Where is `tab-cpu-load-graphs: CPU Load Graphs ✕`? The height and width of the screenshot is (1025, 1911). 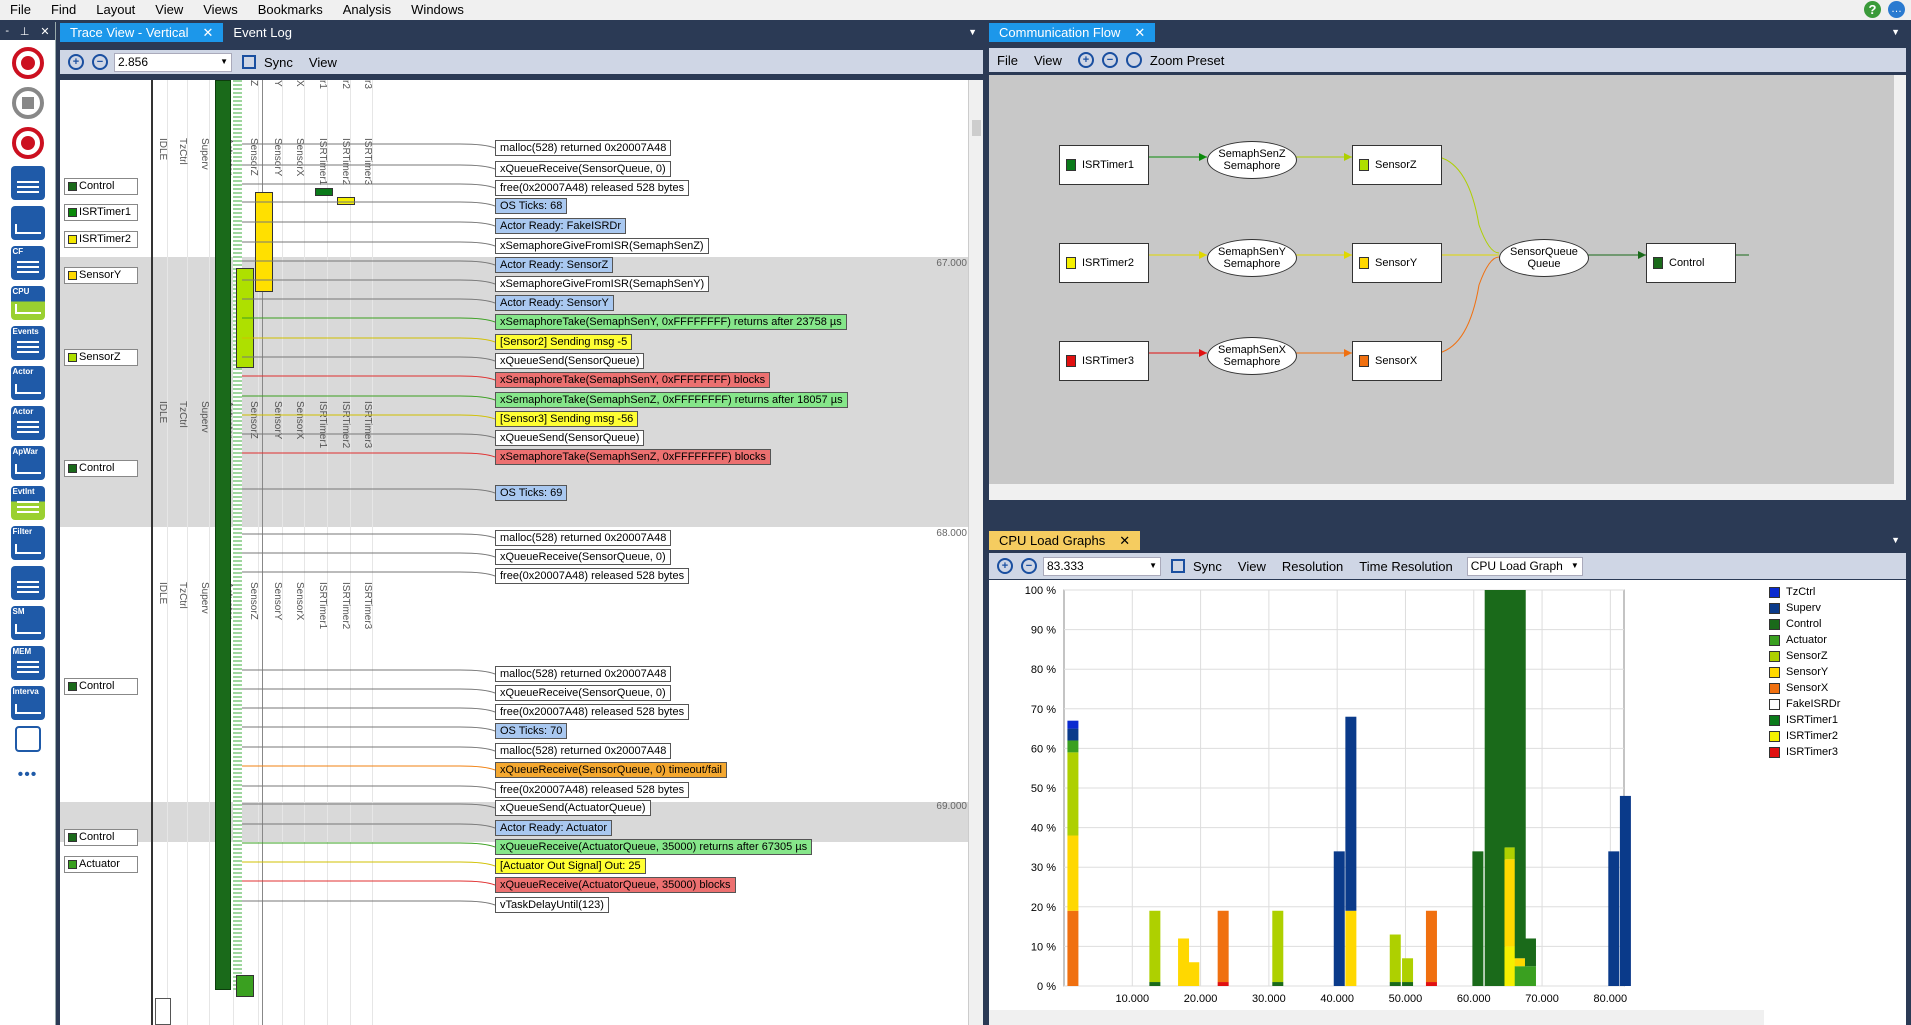
tab-cpu-load-graphs: CPU Load Graphs ✕ is located at coordinates (1065, 540).